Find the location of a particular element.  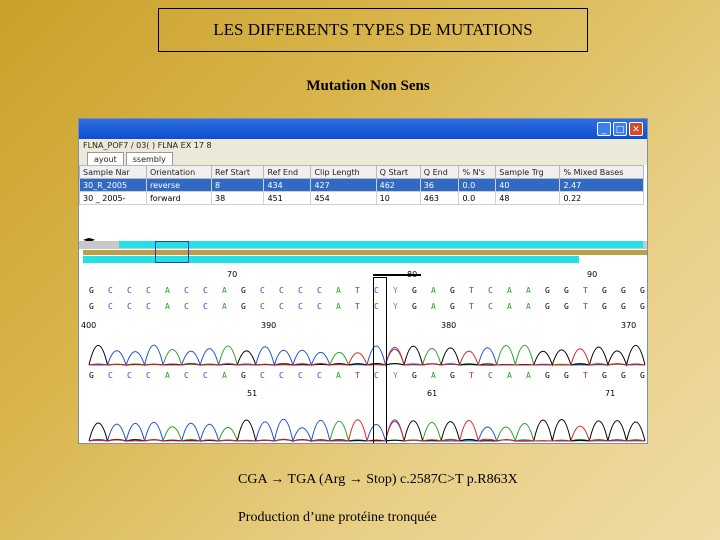

table-cell: 30 _ 2005- is located at coordinates (113, 198).